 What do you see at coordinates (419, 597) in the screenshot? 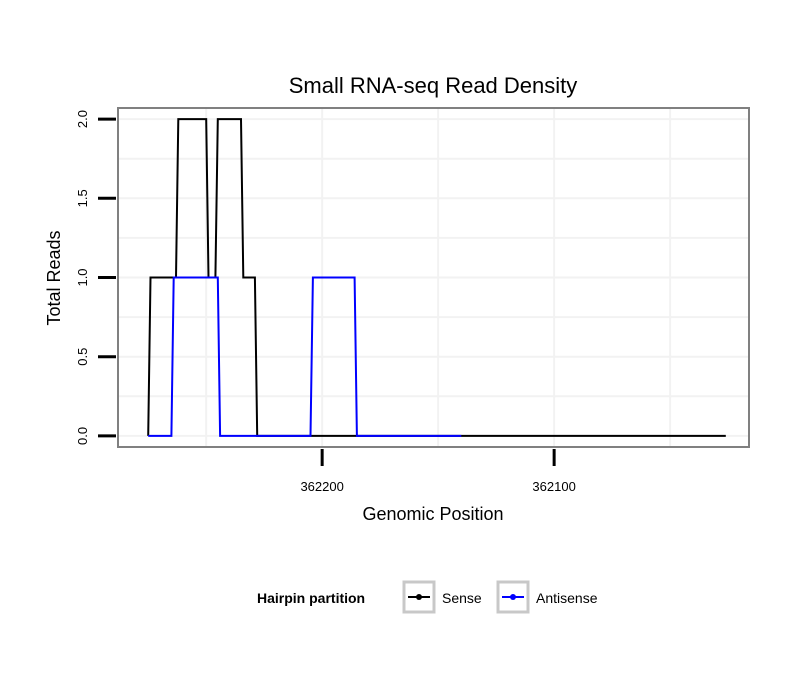
I see `legend-key-sense-dot` at bounding box center [419, 597].